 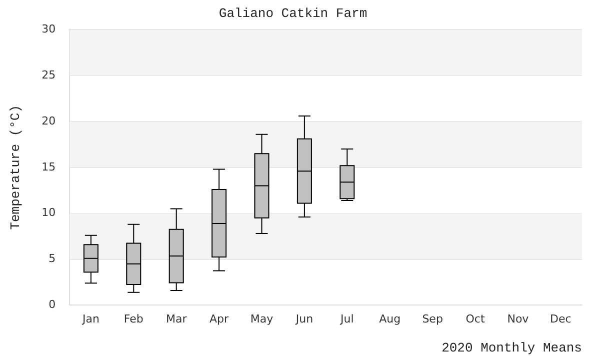 What do you see at coordinates (177, 319) in the screenshot?
I see `x-tick-label: Mar` at bounding box center [177, 319].